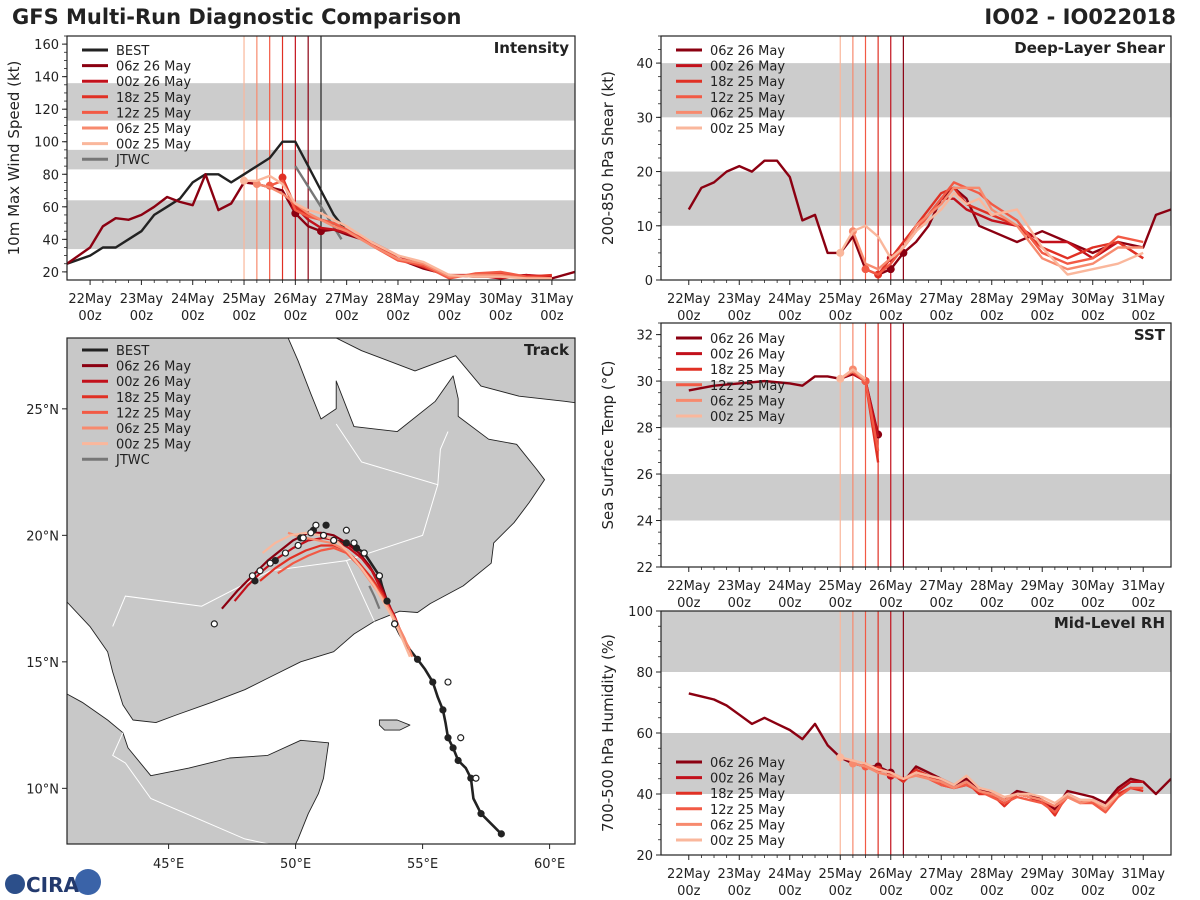 The image size is (1200, 900). What do you see at coordinates (644, 795) in the screenshot?
I see `rh-ytick-label: 40` at bounding box center [644, 795].